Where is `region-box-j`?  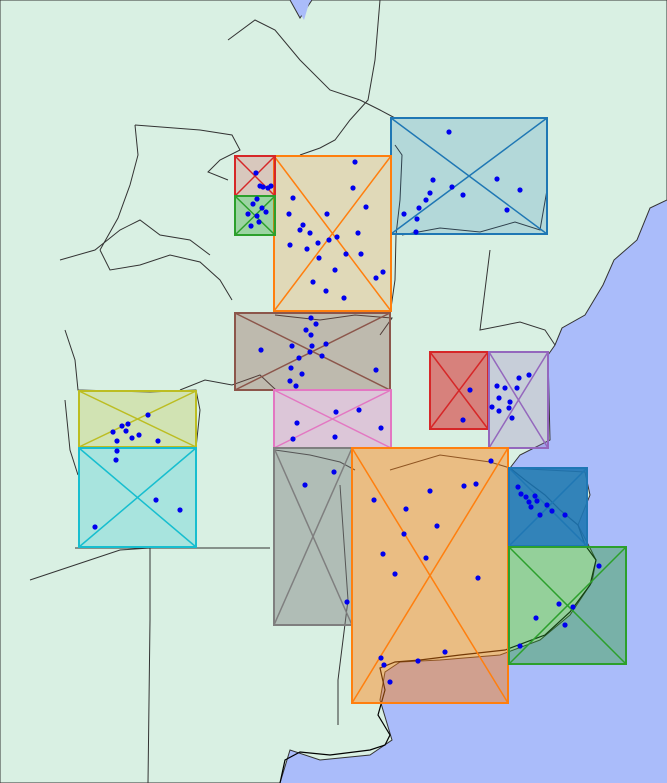
region-box-j is located at coordinates (137, 497).